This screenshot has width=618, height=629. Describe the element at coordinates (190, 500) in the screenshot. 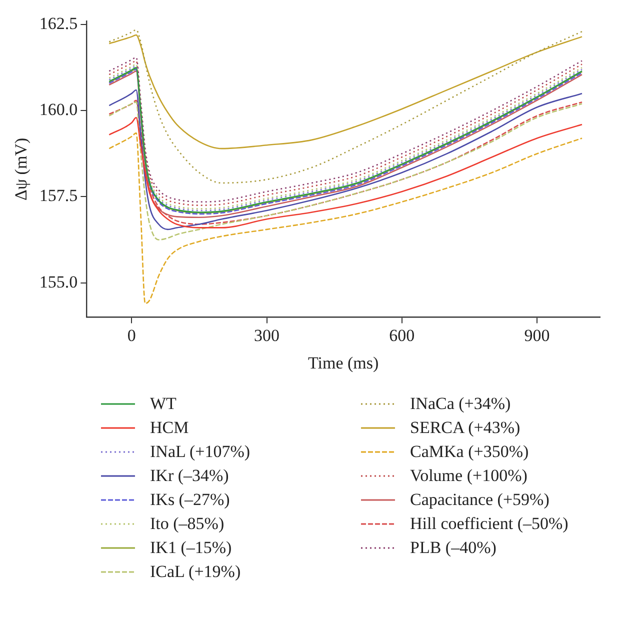

I see `legend-label: IKs (–27%)` at that location.